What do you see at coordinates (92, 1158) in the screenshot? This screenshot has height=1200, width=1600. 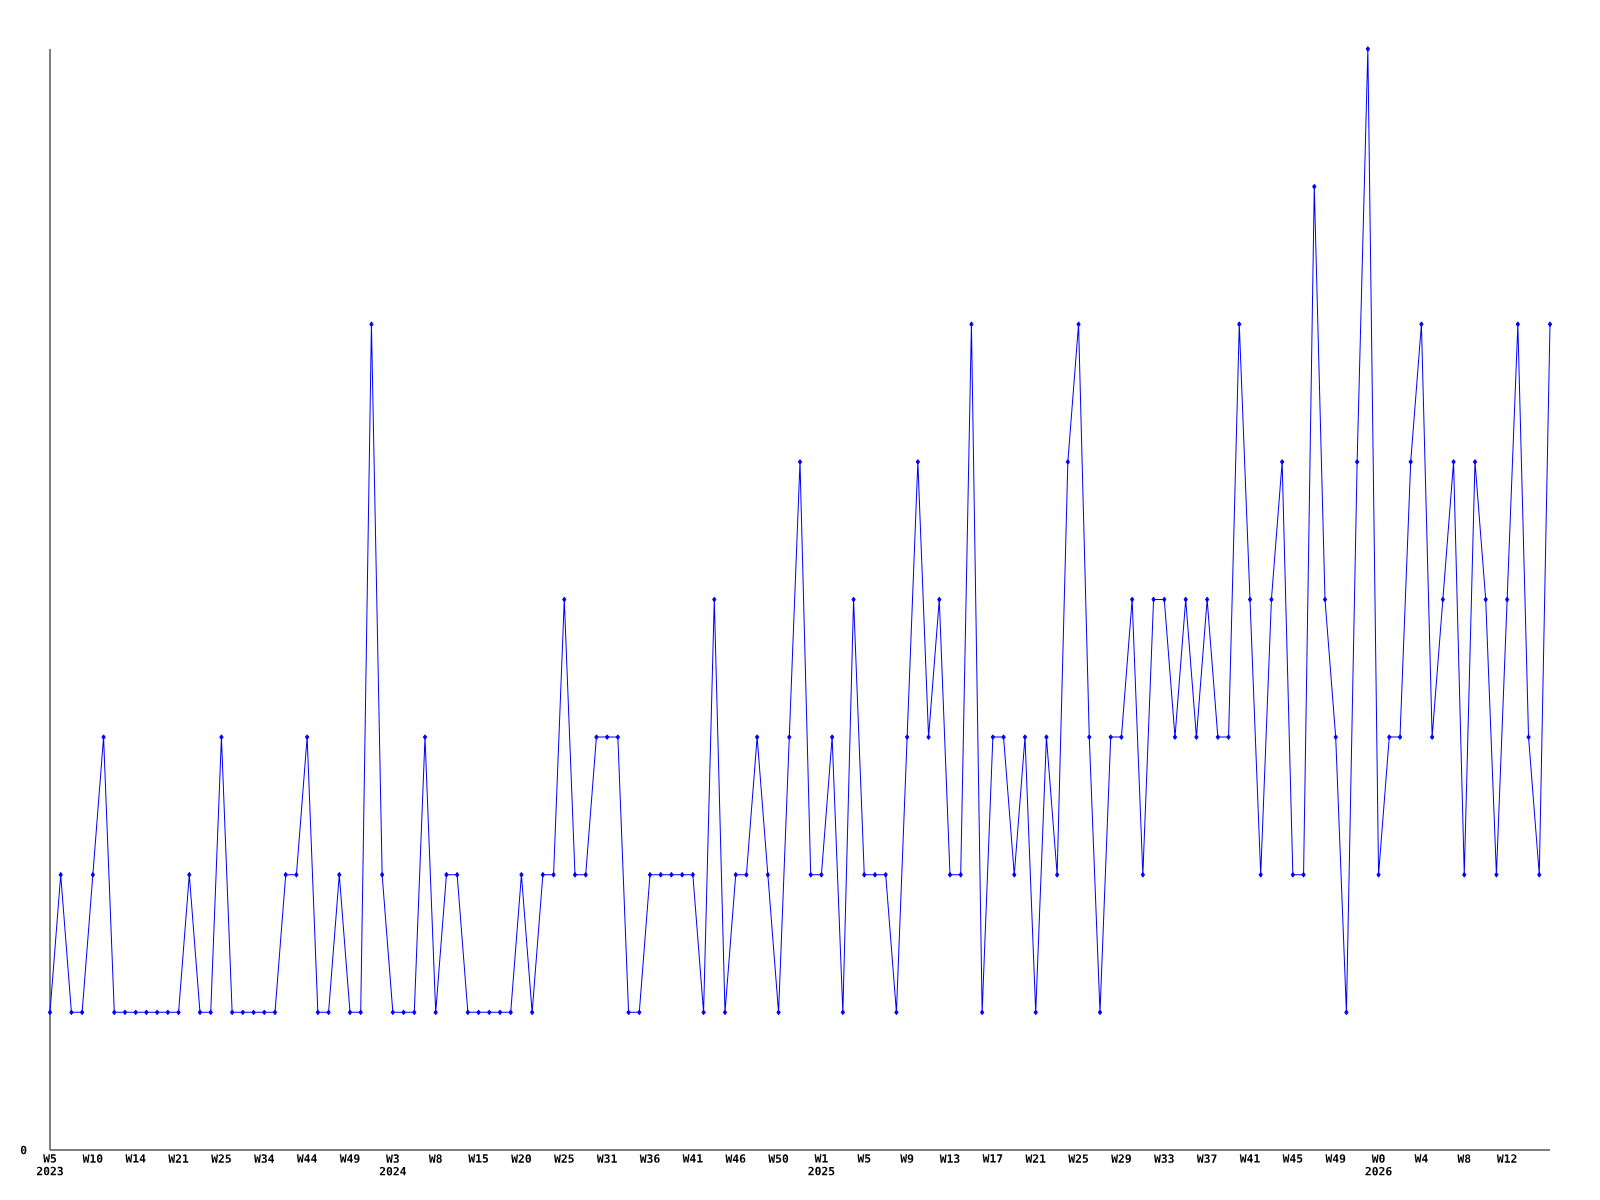 I see `x-tick-label: W10` at bounding box center [92, 1158].